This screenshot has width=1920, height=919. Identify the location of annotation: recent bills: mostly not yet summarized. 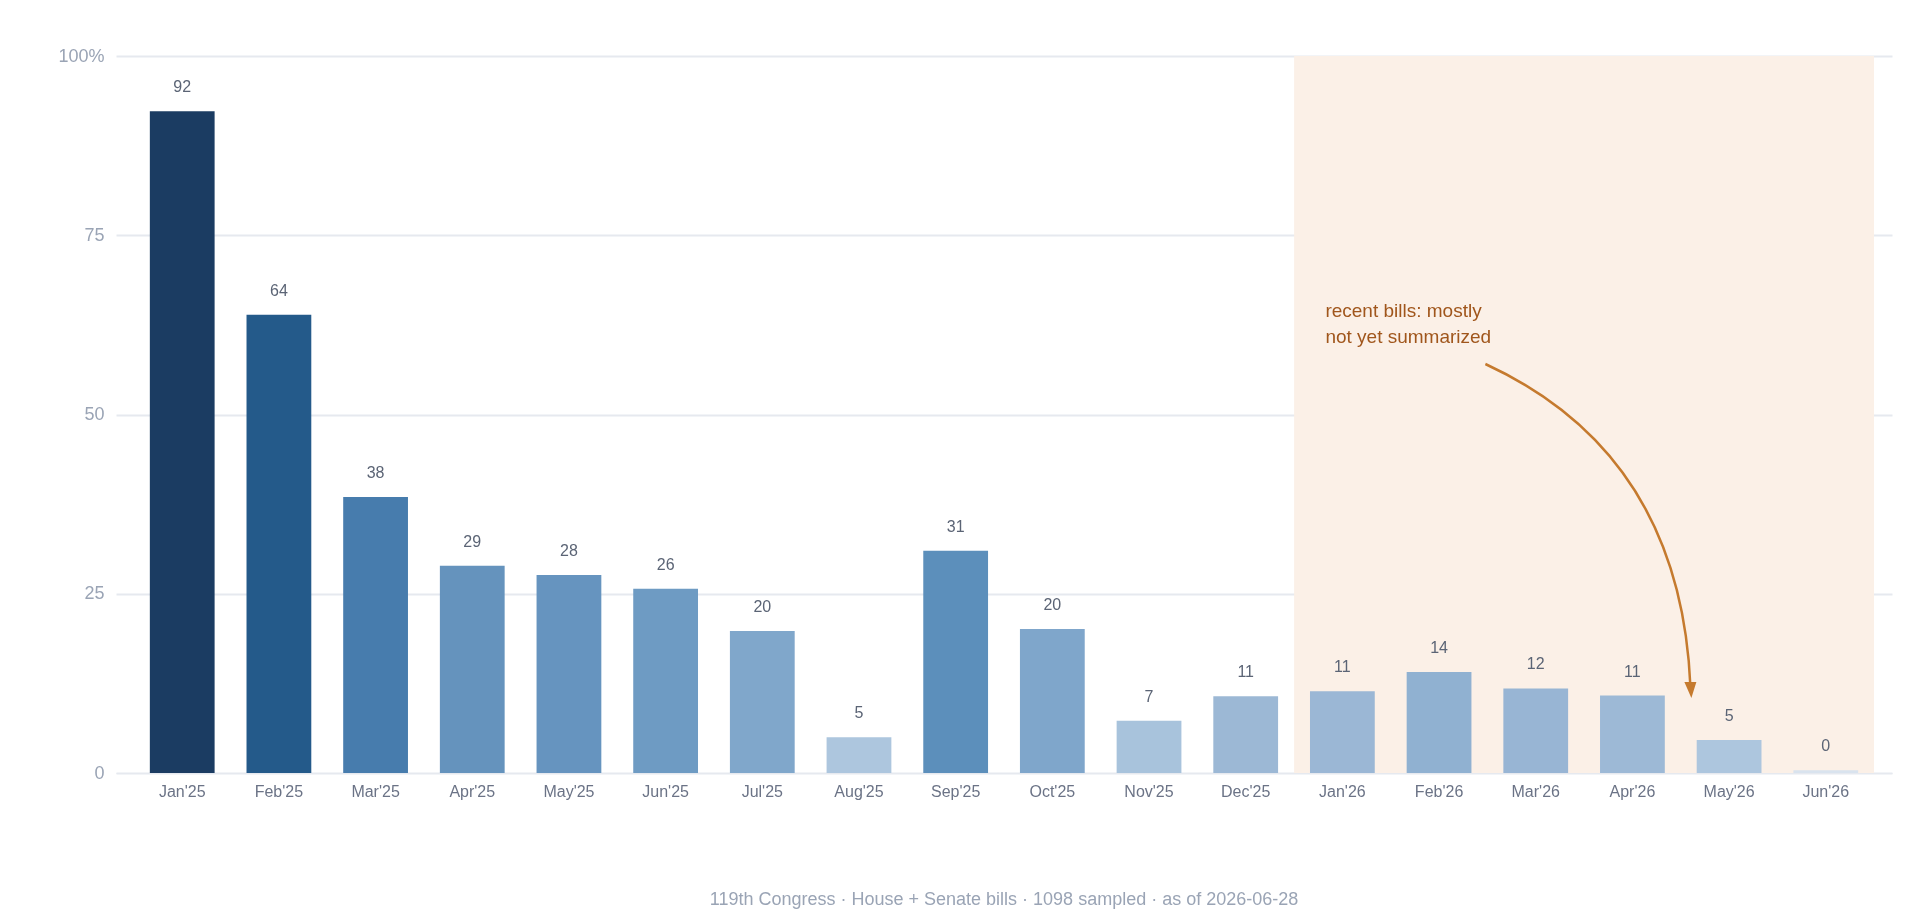
(1408, 323).